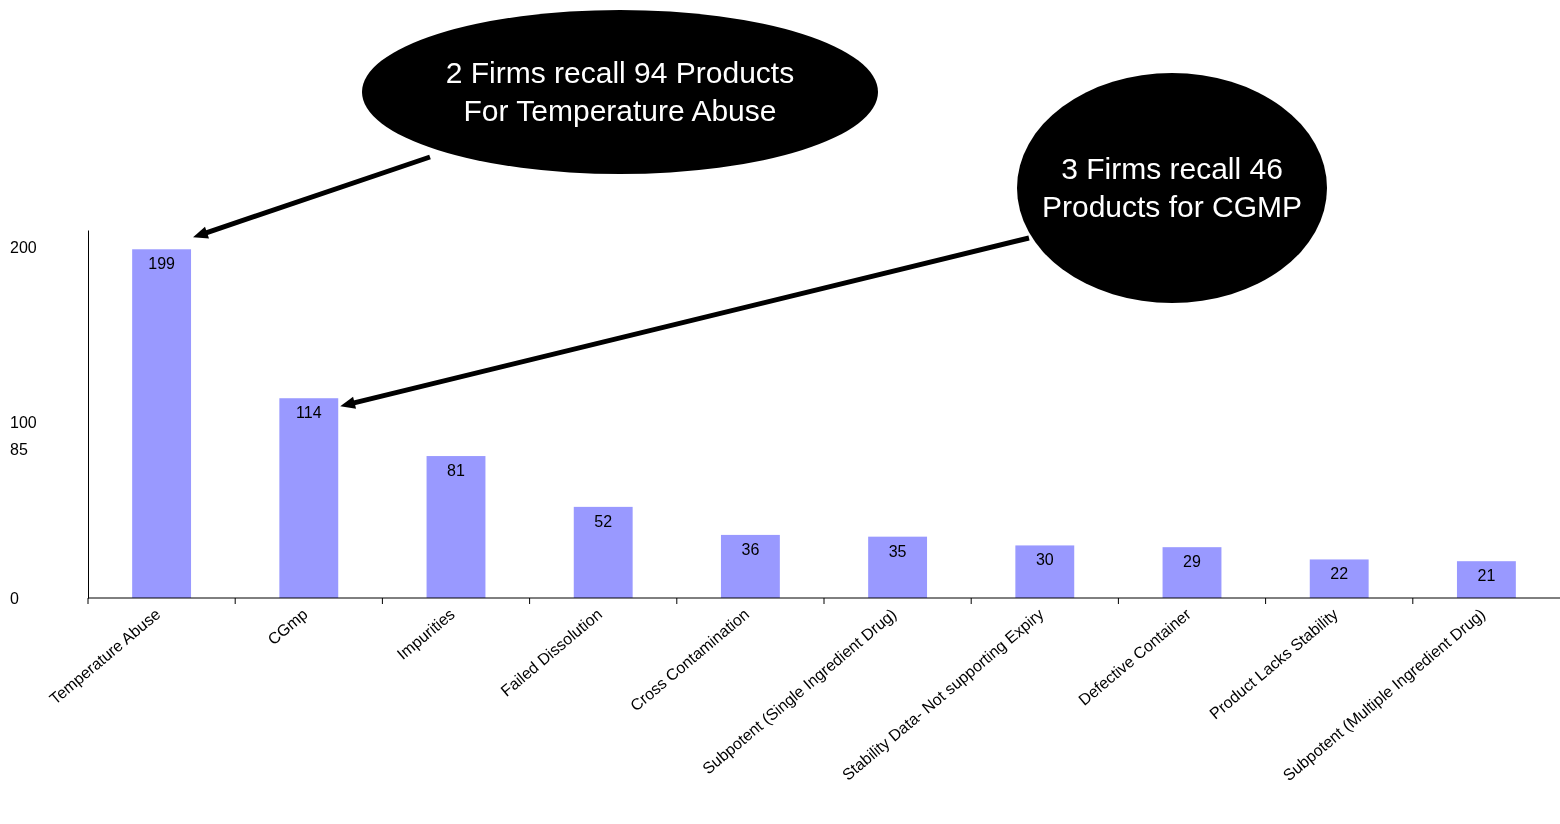  I want to click on data-label: 36, so click(750, 549).